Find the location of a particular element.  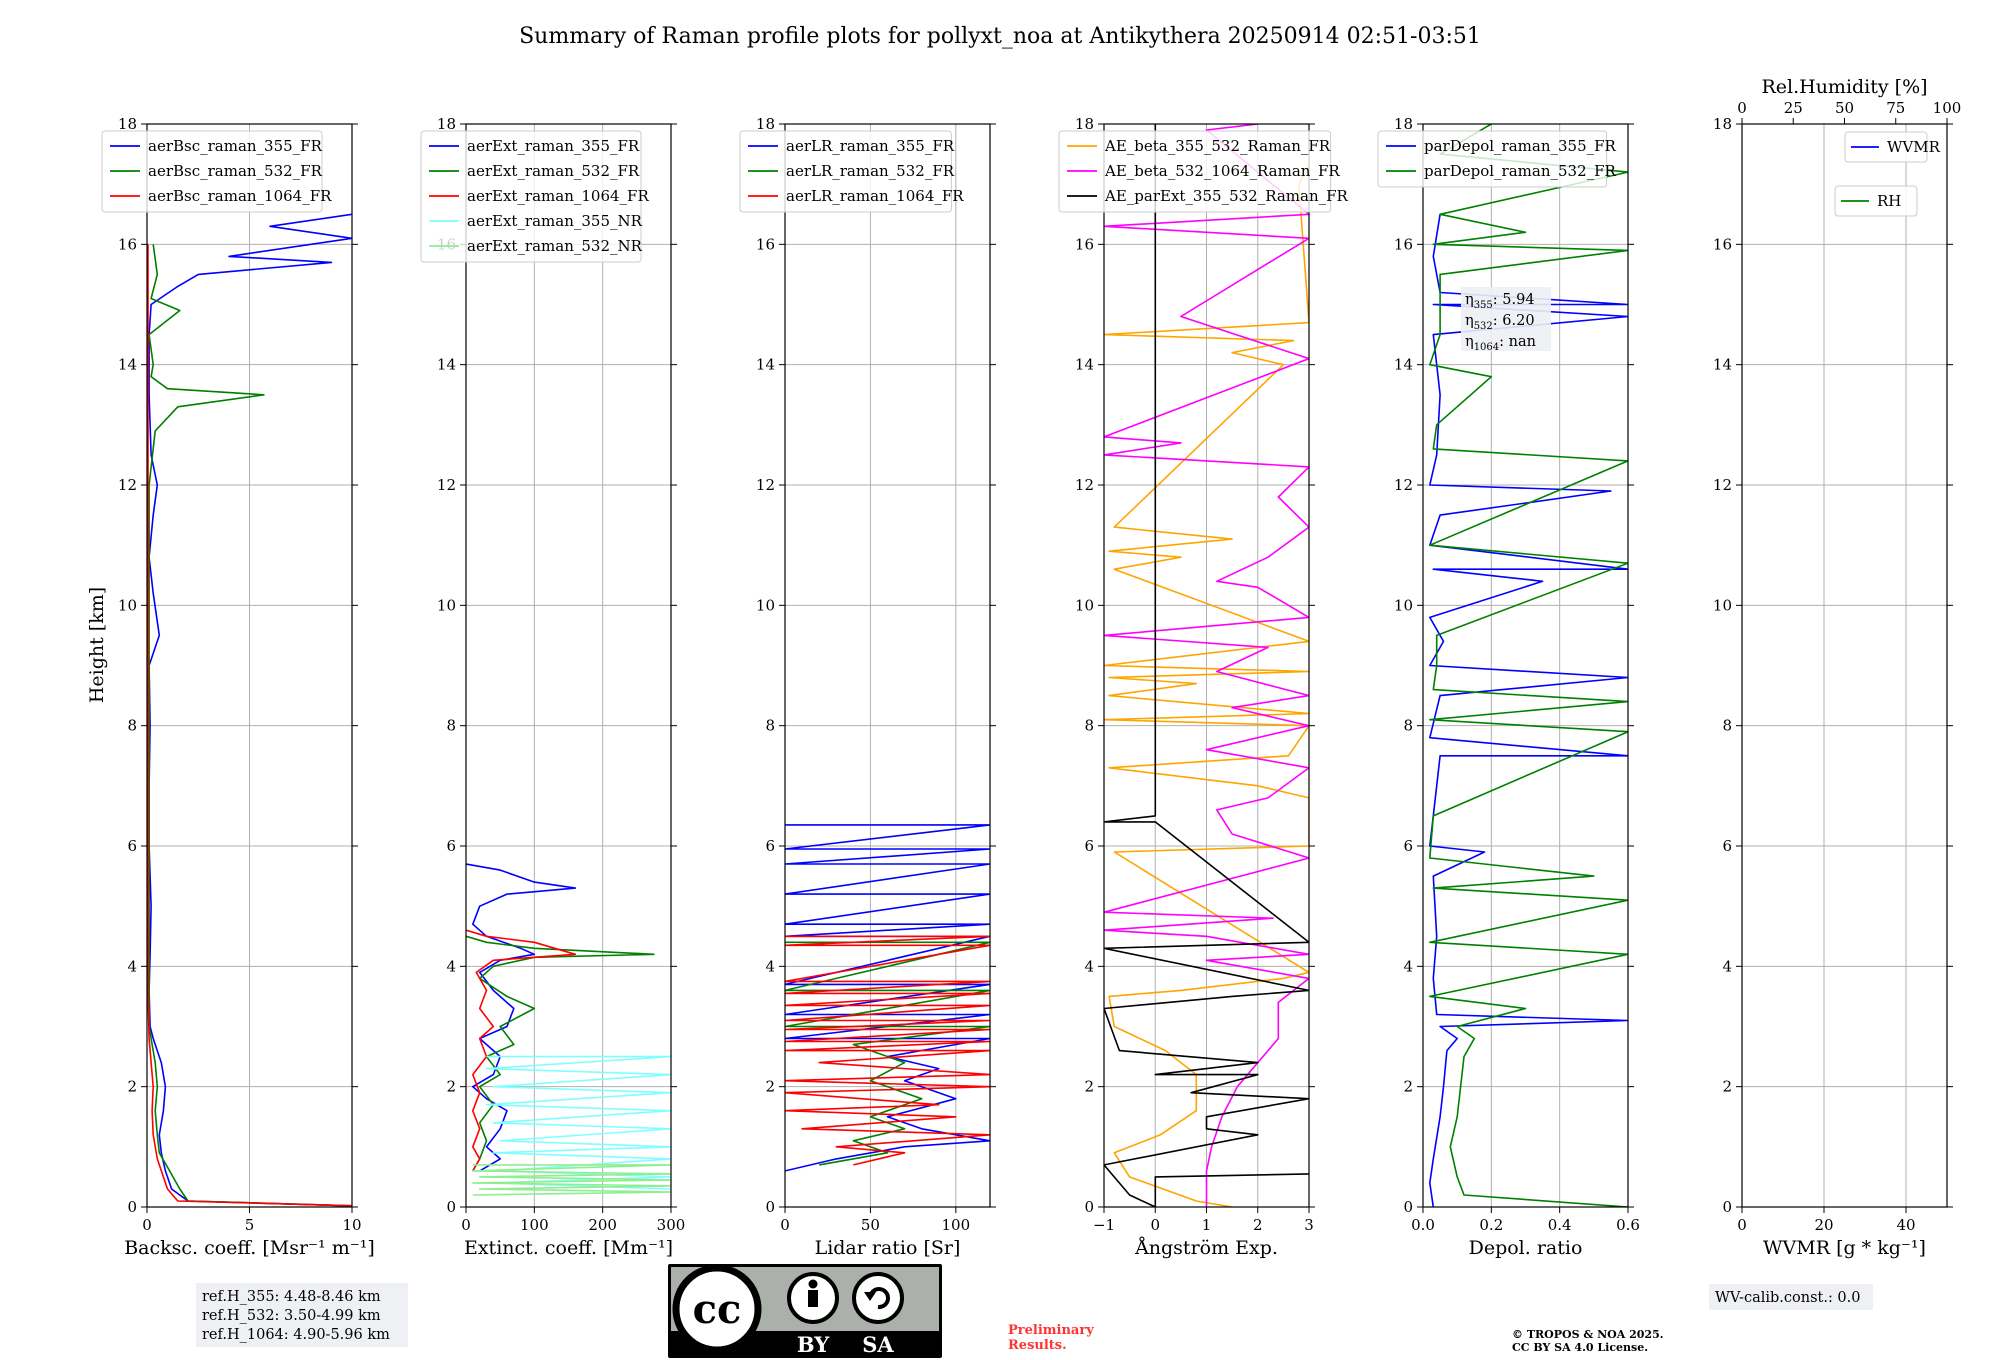

legend-label-aerLR_raman_532_FR: aerLR_raman_532_FR is located at coordinates (870, 171).